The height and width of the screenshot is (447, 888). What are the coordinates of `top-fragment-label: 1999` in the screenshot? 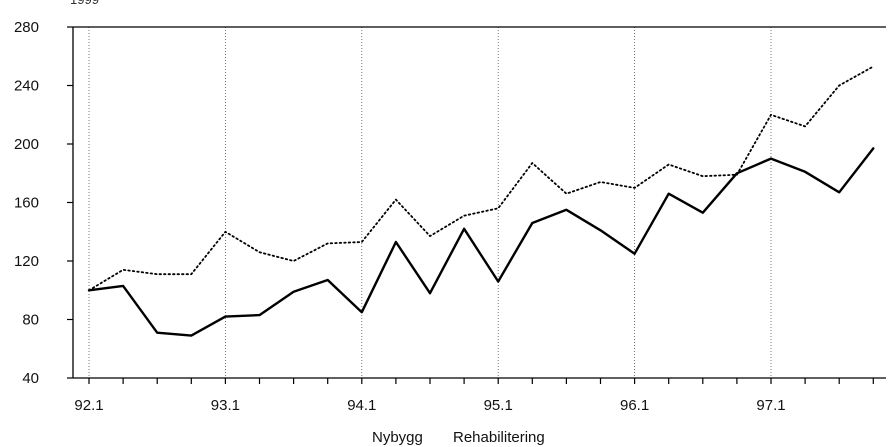 It's located at (84, 3).